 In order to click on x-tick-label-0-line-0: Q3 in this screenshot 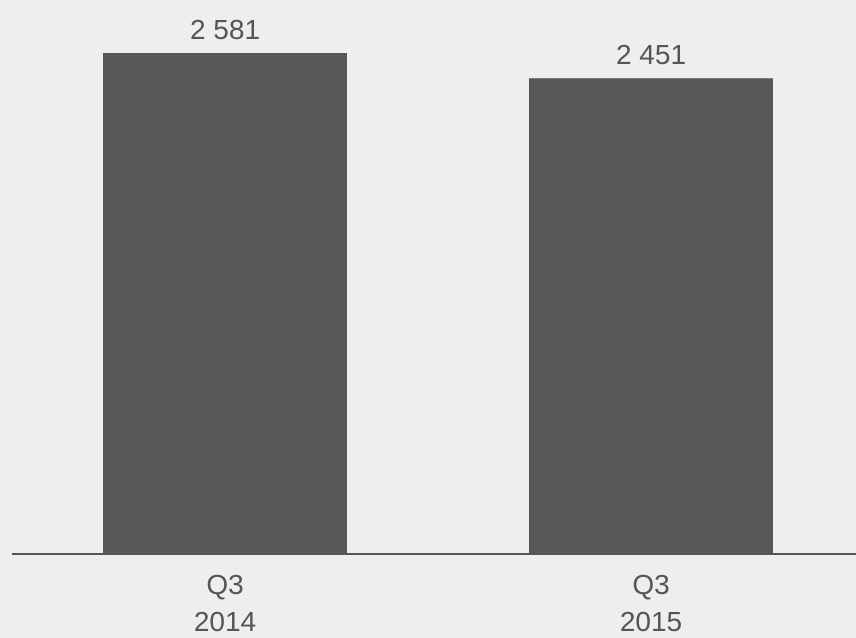, I will do `click(224, 584)`.